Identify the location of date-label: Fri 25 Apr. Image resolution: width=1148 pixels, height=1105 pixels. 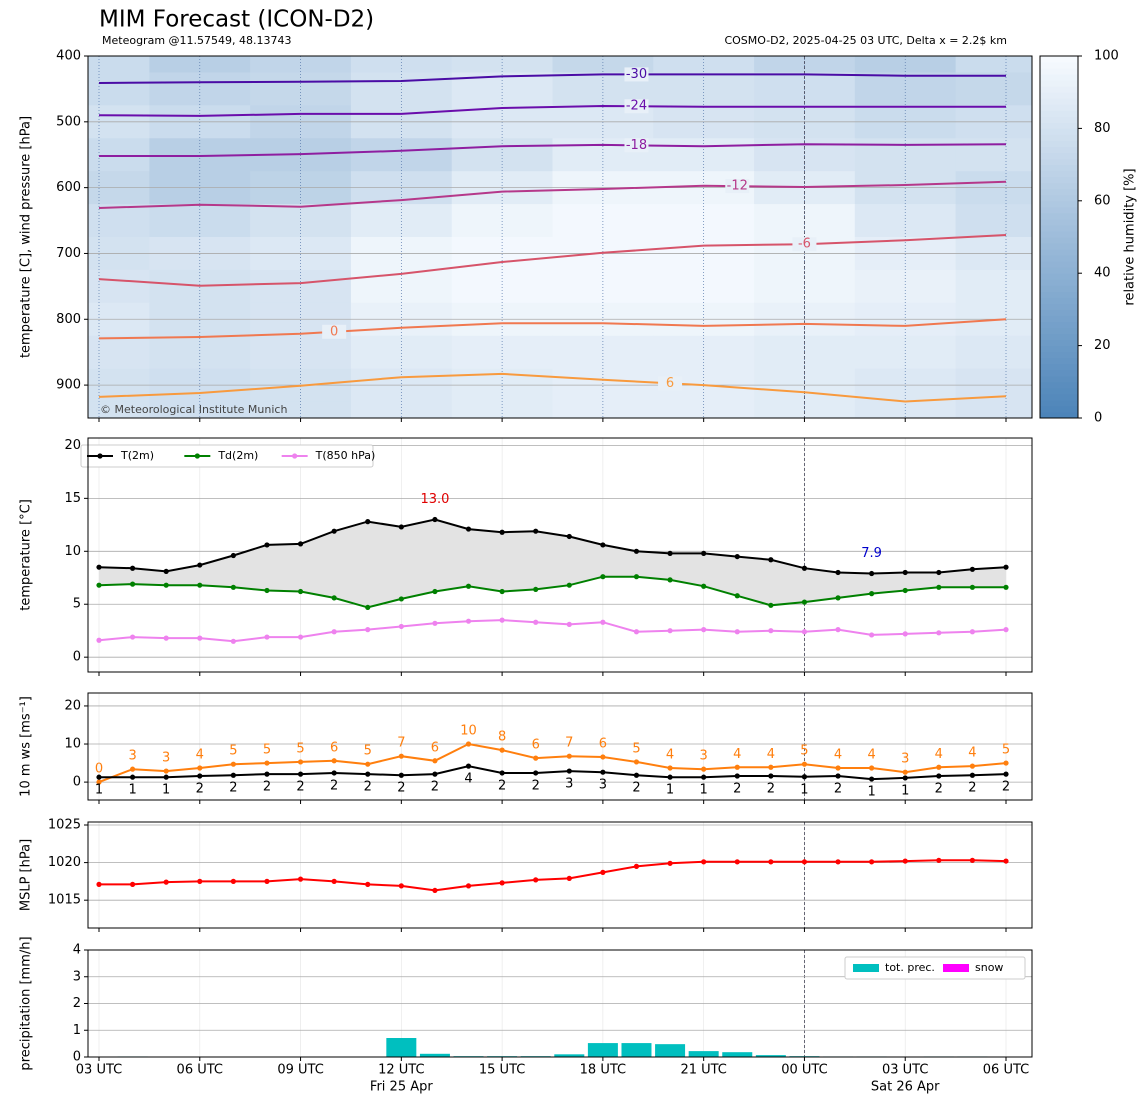
(401, 1087).